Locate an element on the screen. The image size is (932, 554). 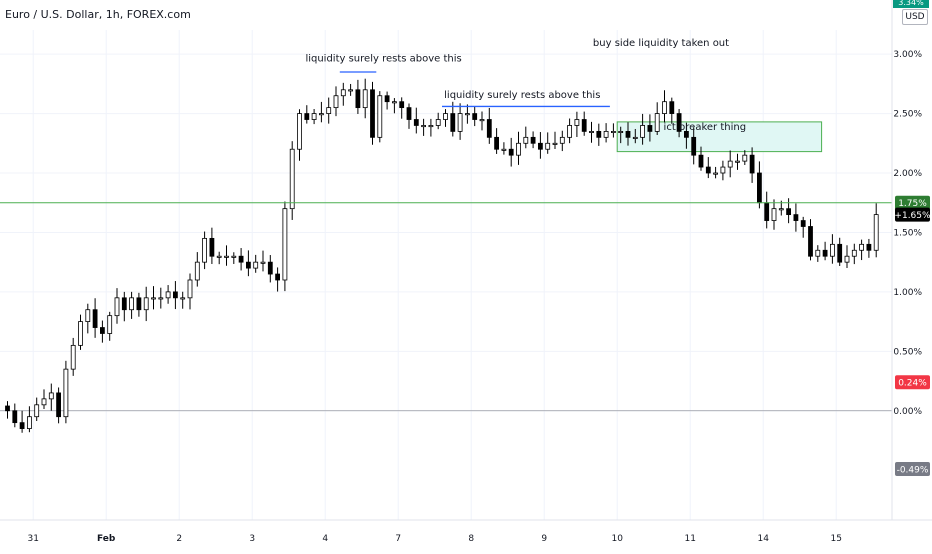
price-tag-label: 0.24% is located at coordinates (912, 384).